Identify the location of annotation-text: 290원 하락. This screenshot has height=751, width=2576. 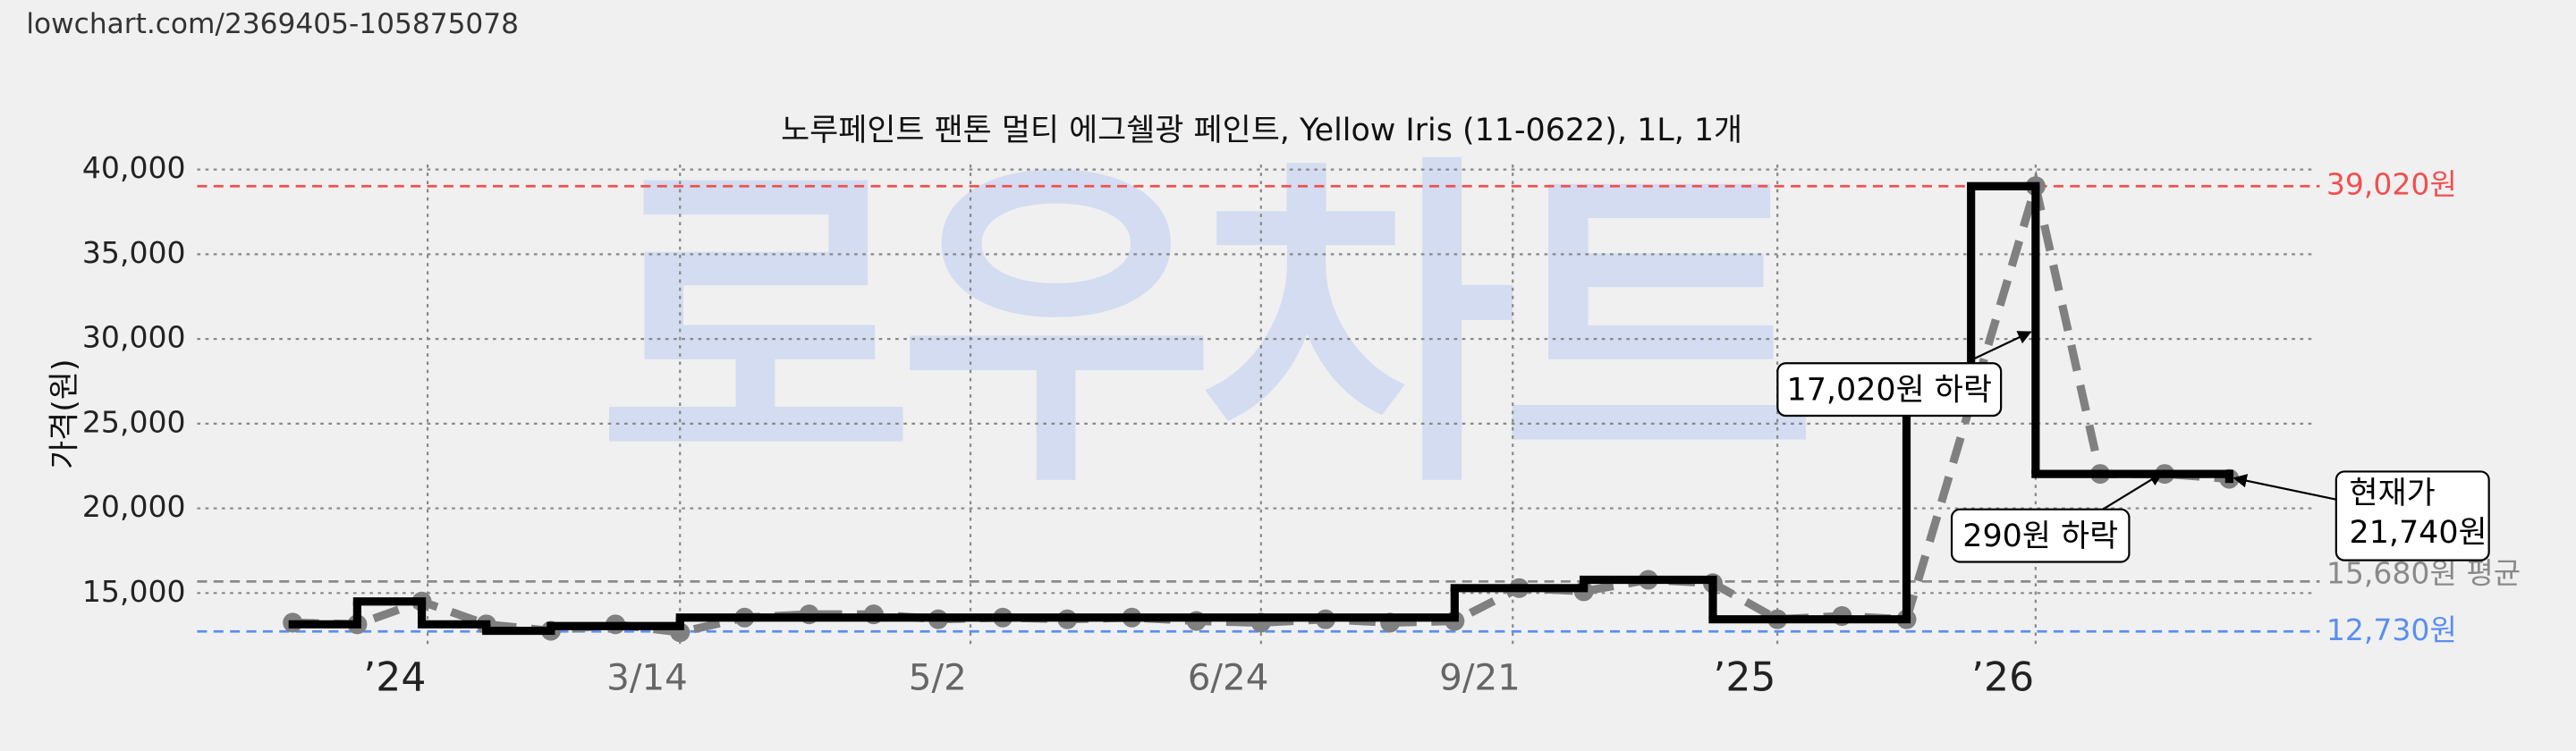
(2040, 536).